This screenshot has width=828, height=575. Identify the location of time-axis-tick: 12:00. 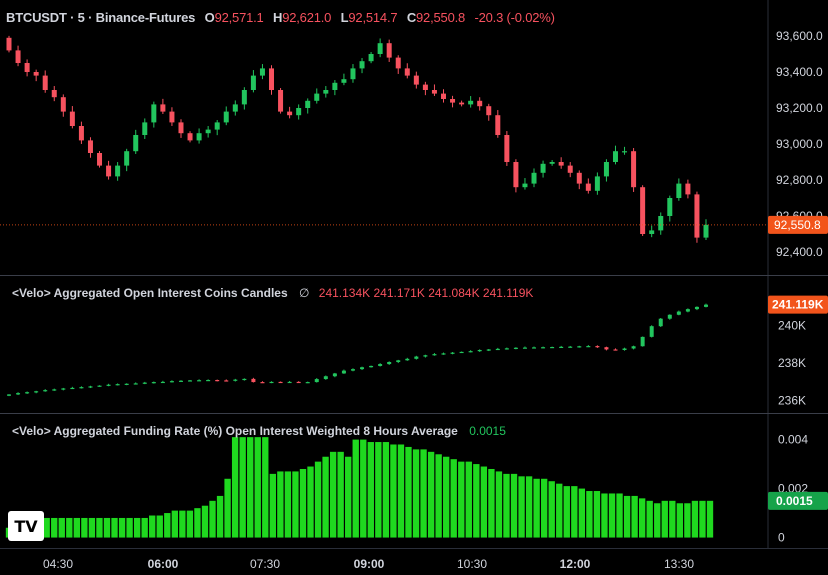
(575, 564).